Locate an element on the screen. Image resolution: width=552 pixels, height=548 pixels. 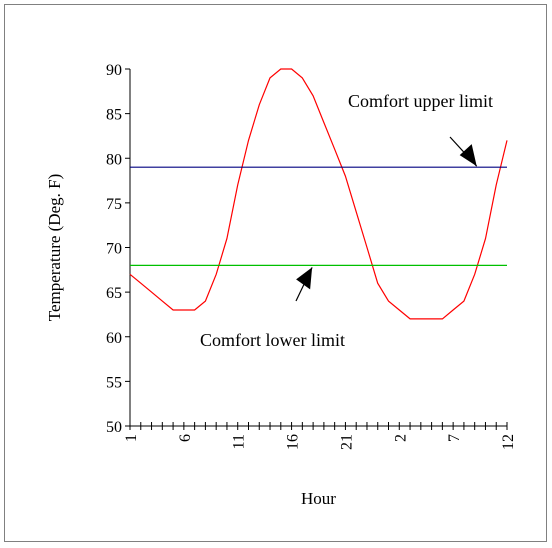
x-tick-label: 2 is located at coordinates (400, 438).